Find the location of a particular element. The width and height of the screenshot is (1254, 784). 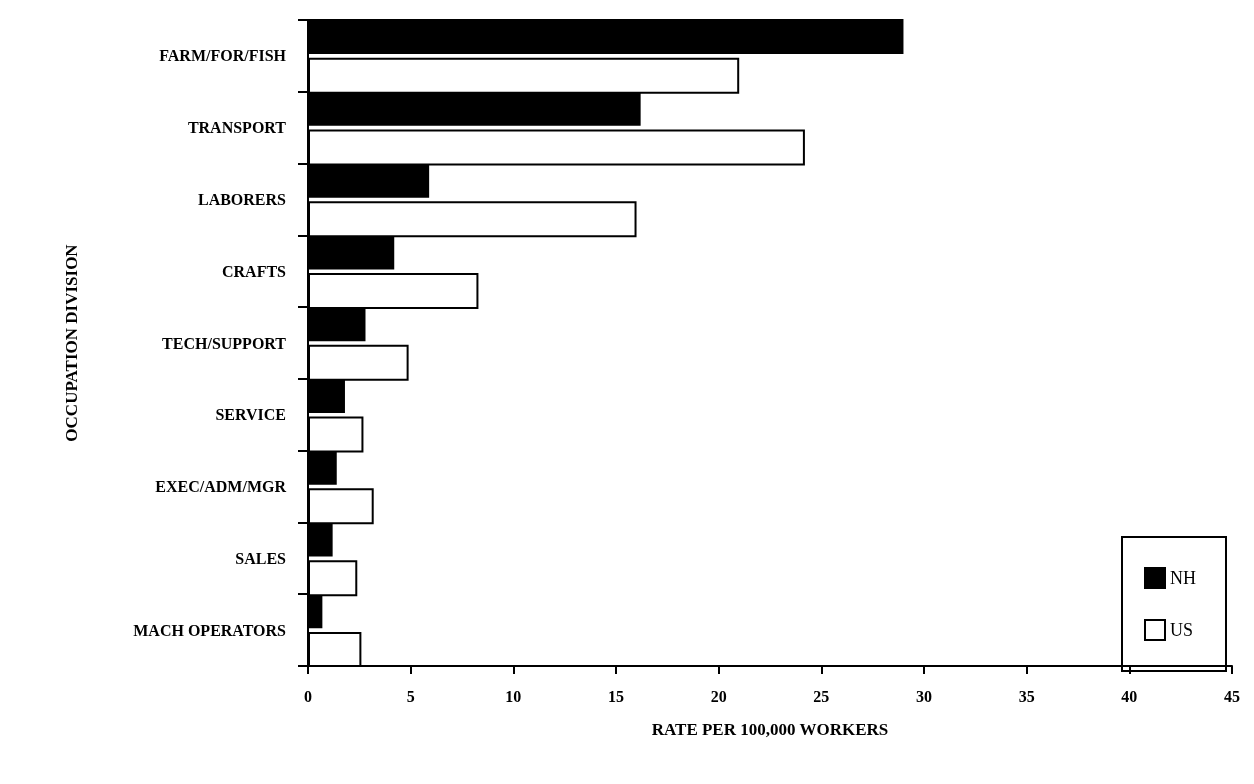

legend-label: US is located at coordinates (1182, 630).